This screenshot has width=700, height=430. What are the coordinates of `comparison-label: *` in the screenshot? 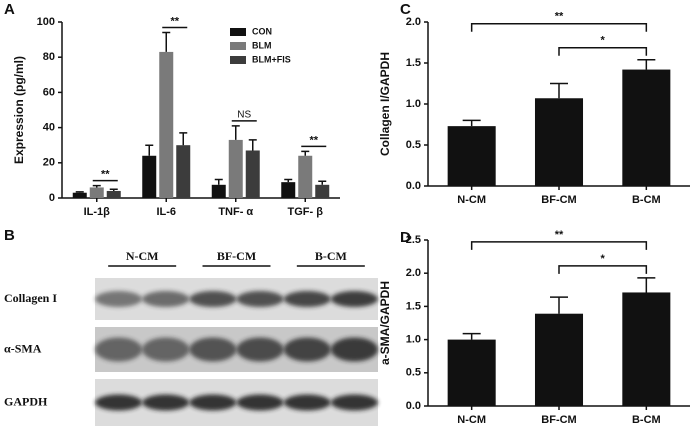 It's located at (603, 259).